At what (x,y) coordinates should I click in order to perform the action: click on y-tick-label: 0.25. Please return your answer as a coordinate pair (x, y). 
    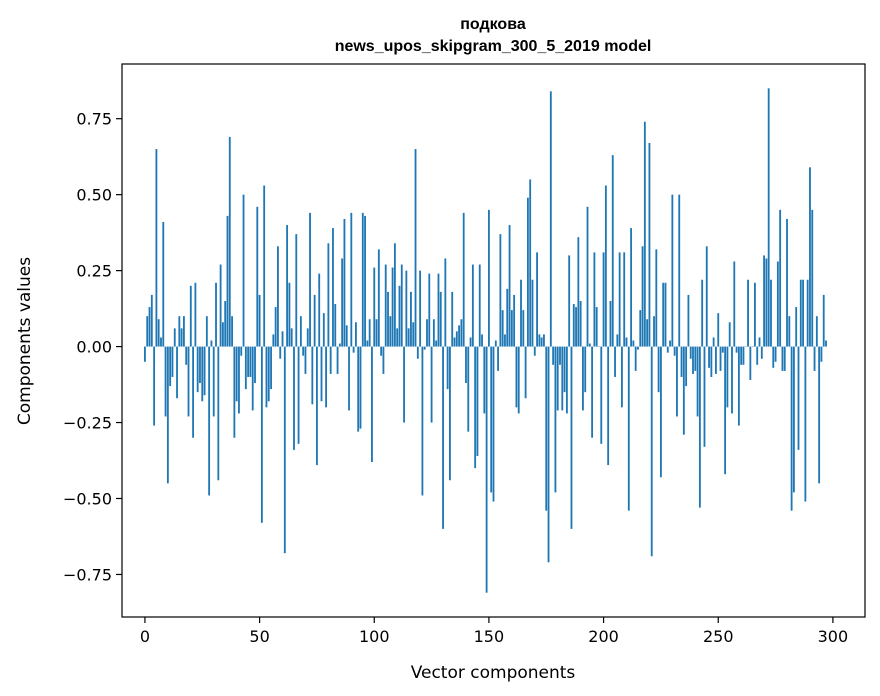
    Looking at the image, I should click on (94, 271).